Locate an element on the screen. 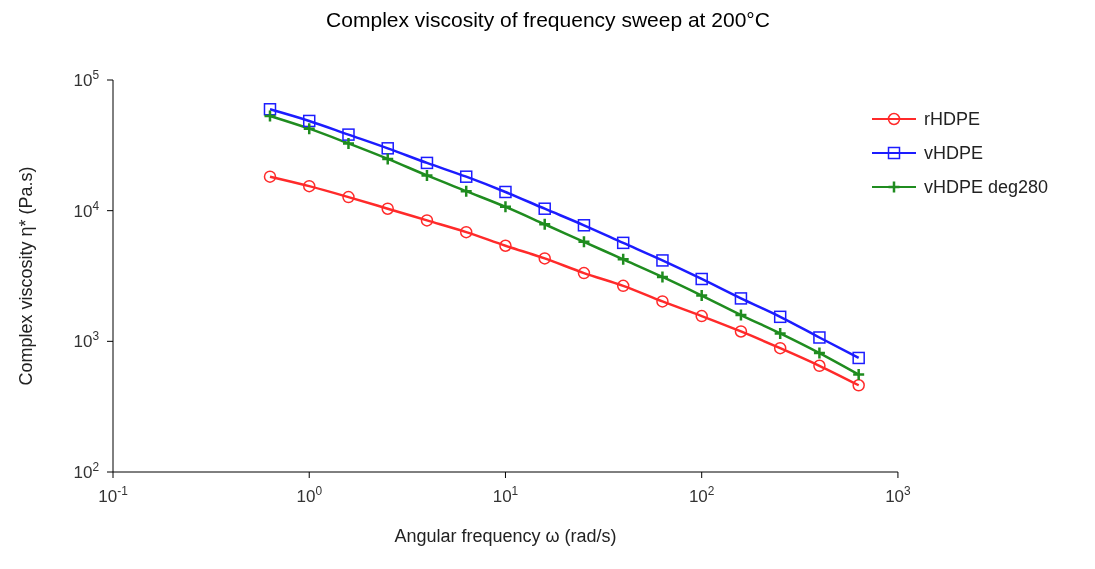 Image resolution: width=1095 pixels, height=569 pixels. x-tick-label: 10$^{2}$ is located at coordinates (701, 495).